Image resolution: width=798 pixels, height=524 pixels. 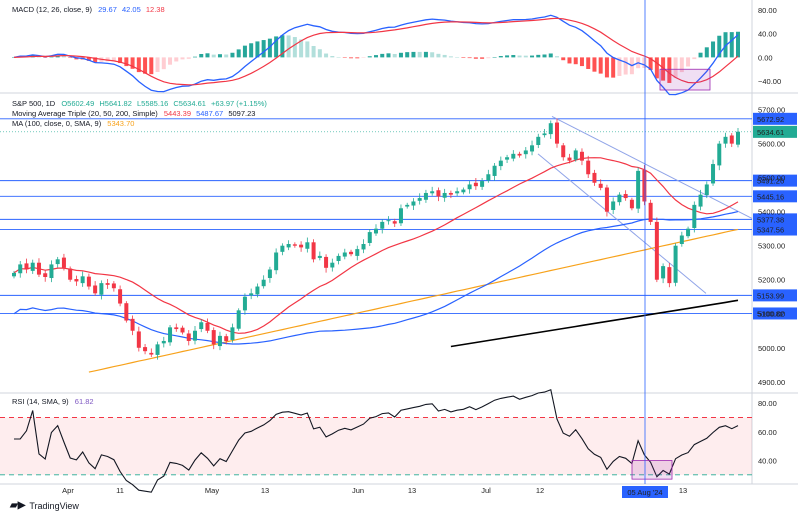 I want to click on rsi-axis-label: 60.00, so click(x=767, y=432).